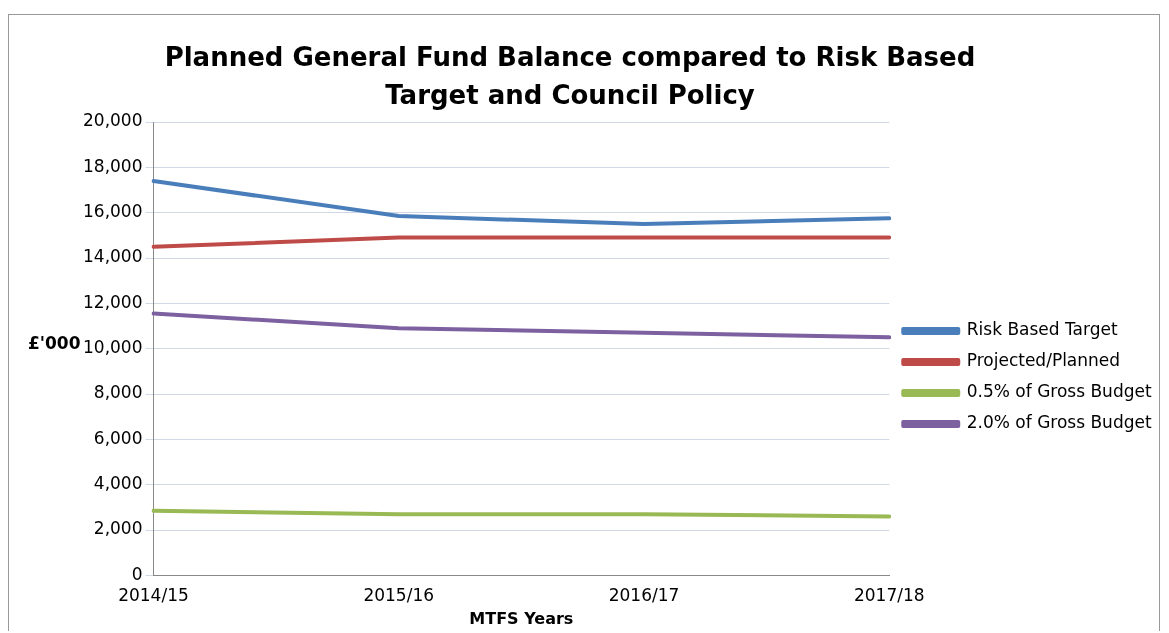  What do you see at coordinates (113, 211) in the screenshot?
I see `y-tick-label: 16,000` at bounding box center [113, 211].